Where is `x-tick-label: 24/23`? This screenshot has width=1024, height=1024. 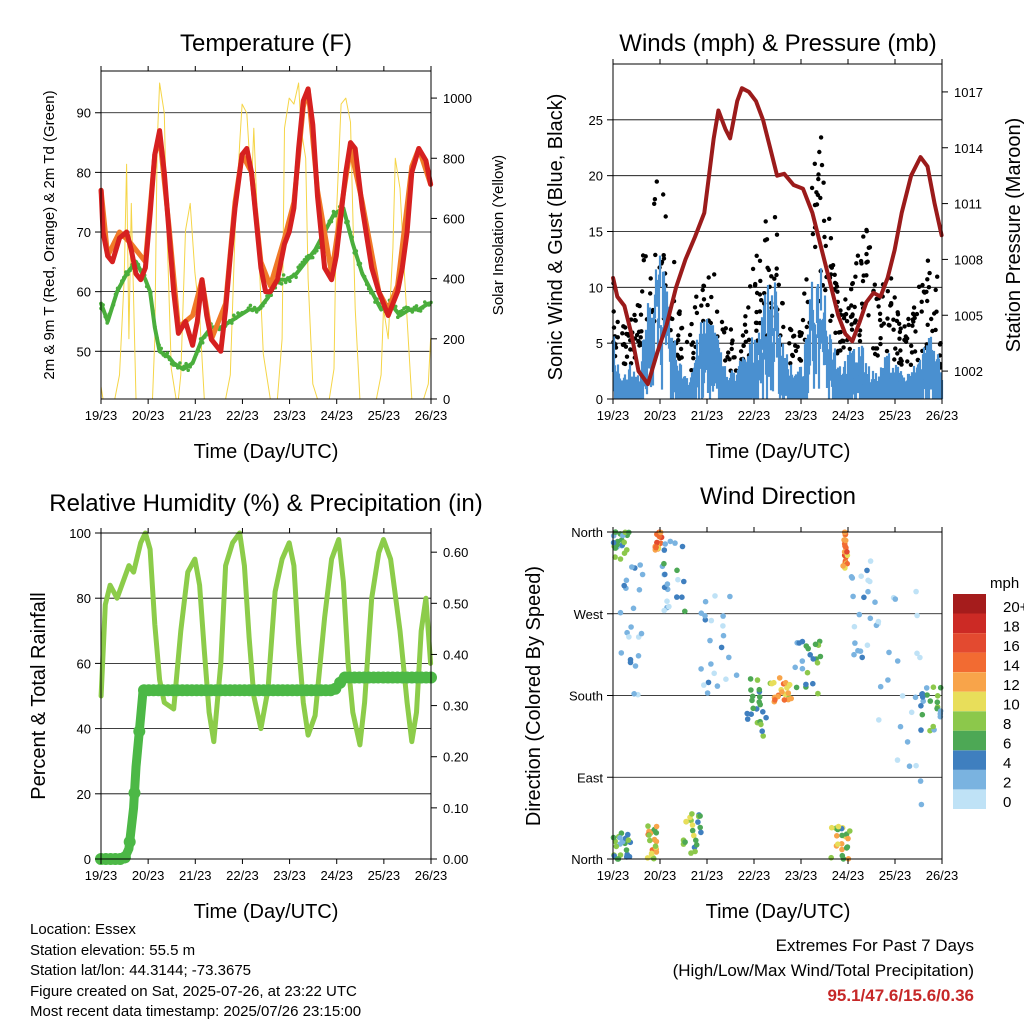
x-tick-label: 24/23 is located at coordinates (848, 415).